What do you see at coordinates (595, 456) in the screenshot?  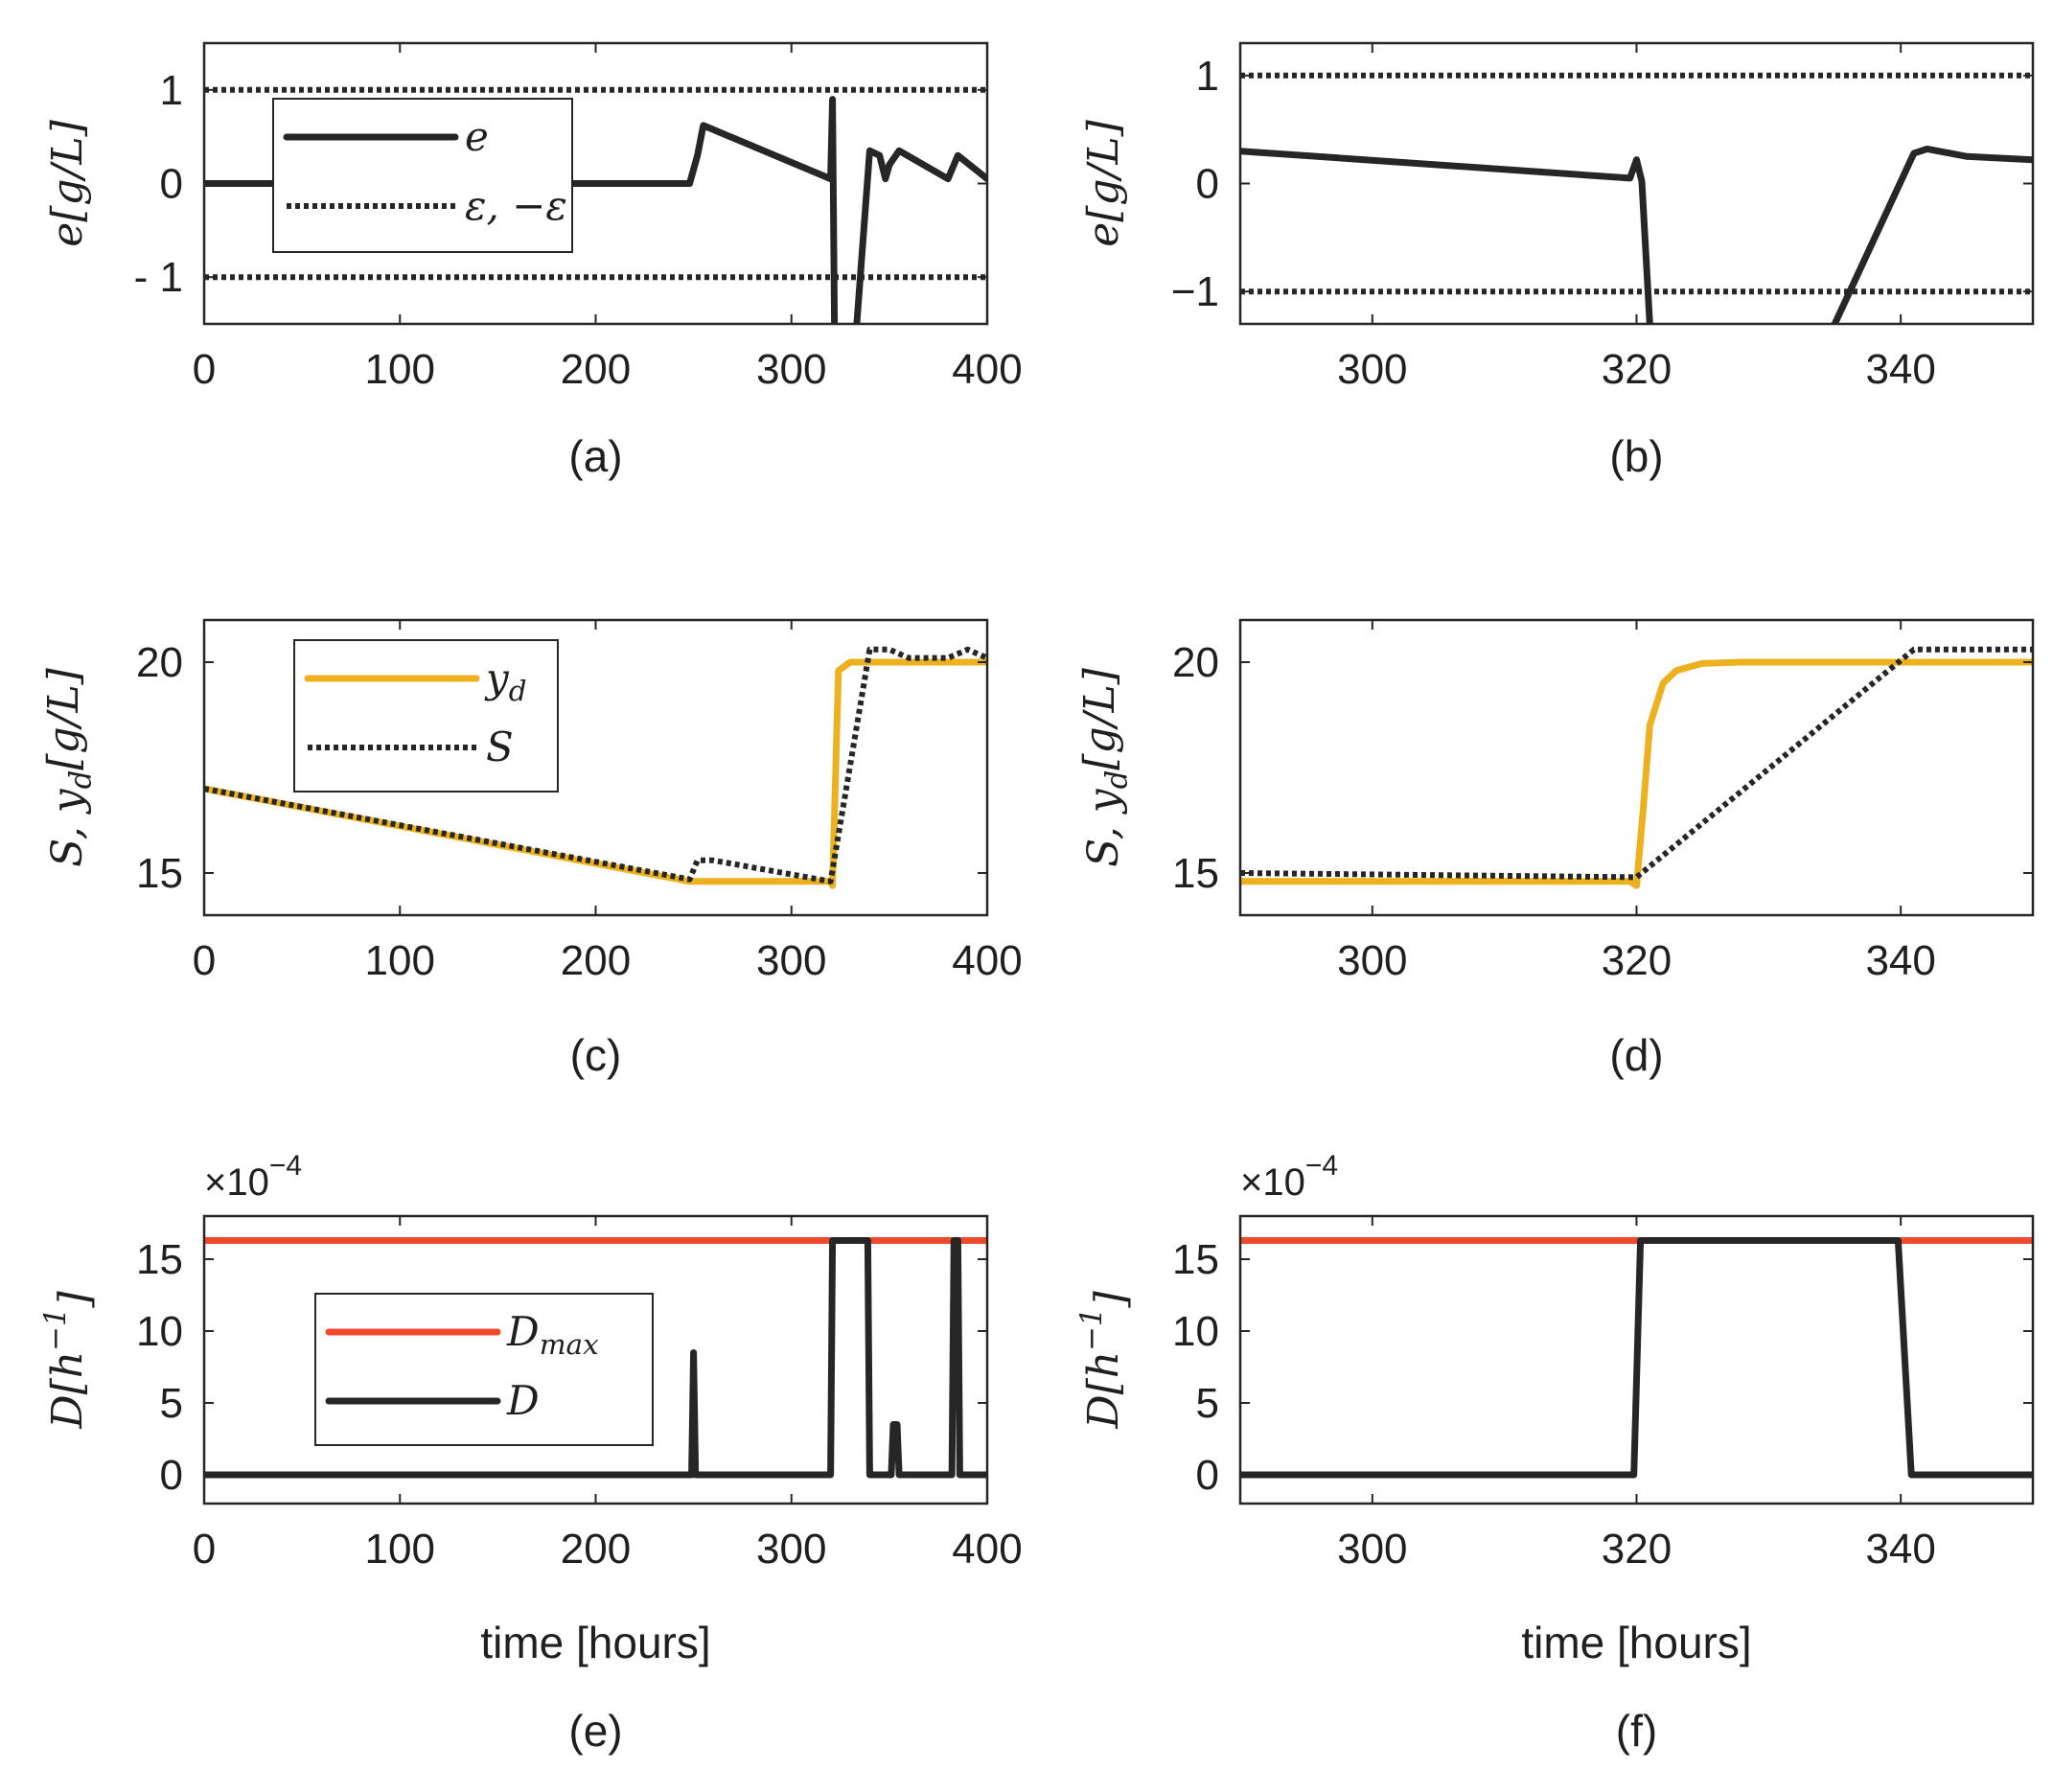 I see `subplot-caption: (a)` at bounding box center [595, 456].